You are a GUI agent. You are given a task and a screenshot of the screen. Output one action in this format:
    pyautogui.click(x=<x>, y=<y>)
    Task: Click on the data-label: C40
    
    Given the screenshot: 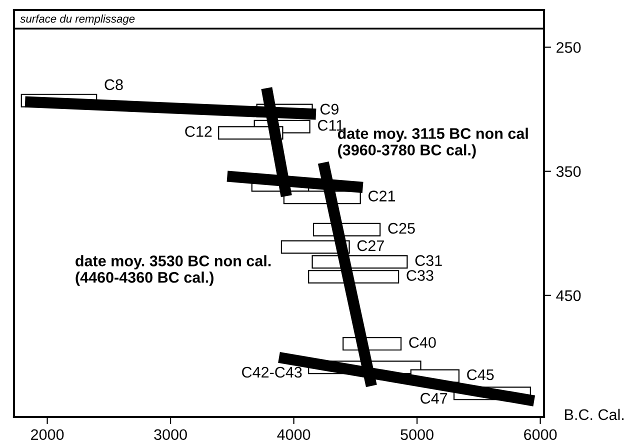 What is the action you would take?
    pyautogui.click(x=422, y=342)
    